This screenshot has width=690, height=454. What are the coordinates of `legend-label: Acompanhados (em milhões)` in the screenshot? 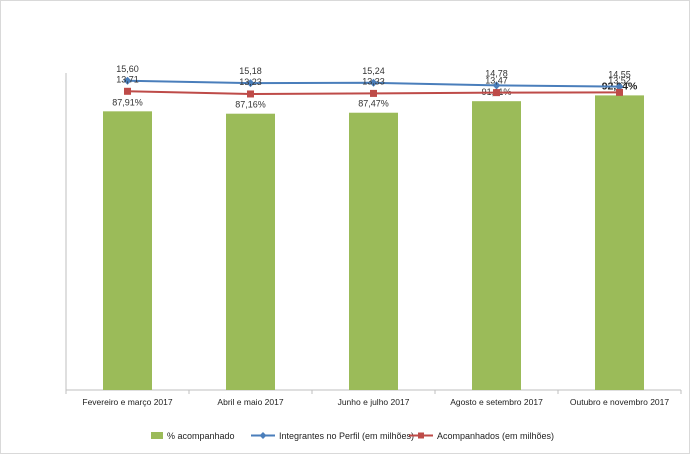 It's located at (495, 436).